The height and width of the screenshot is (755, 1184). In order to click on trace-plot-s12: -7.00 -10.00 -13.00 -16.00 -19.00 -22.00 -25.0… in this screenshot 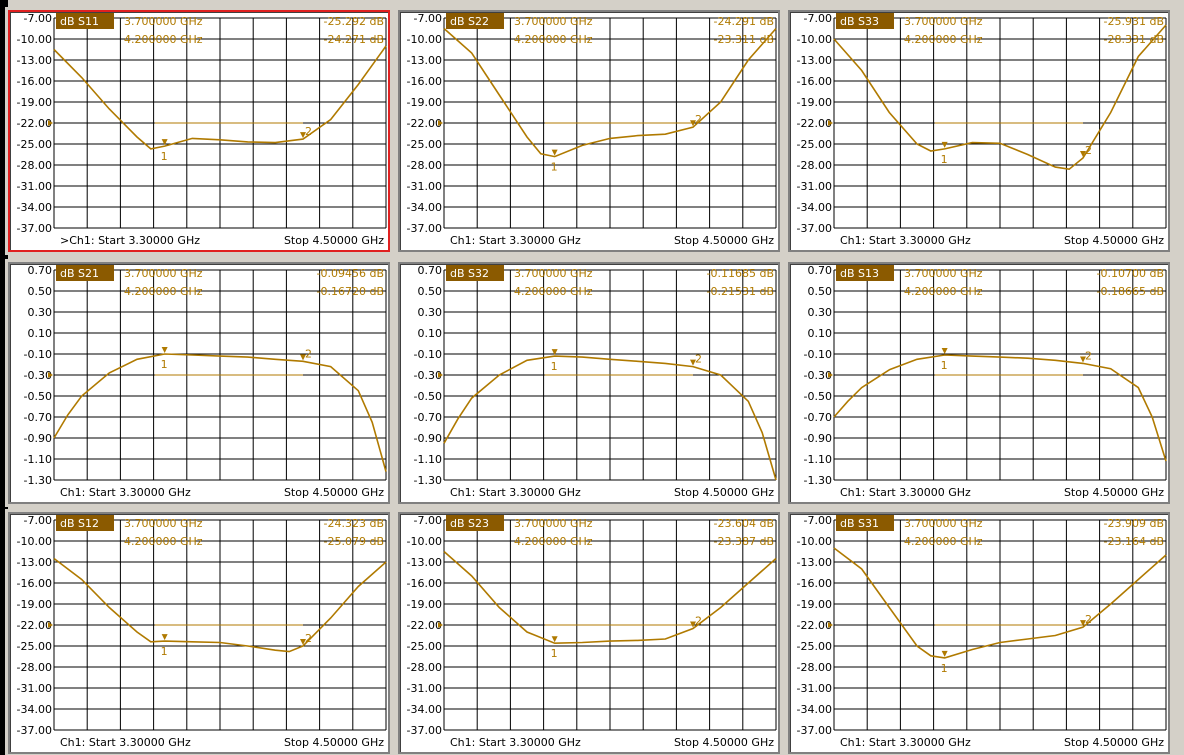, I will do `click(202, 631)`.